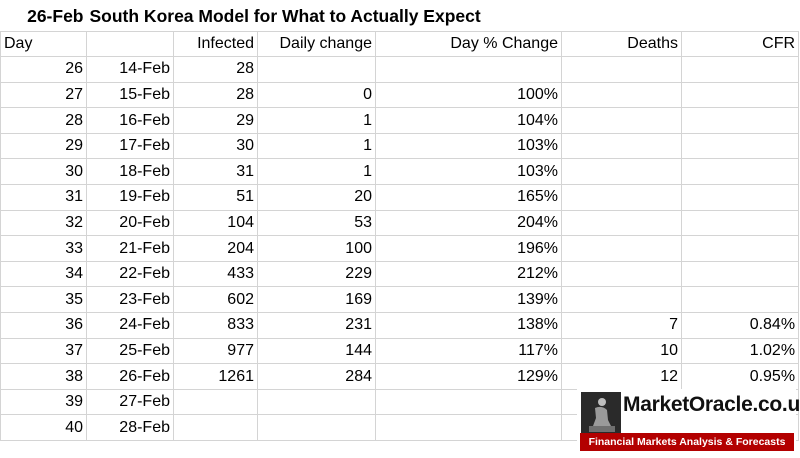 This screenshot has width=800, height=458. Describe the element at coordinates (130, 248) in the screenshot. I see `date-cell: 21-Feb` at that location.